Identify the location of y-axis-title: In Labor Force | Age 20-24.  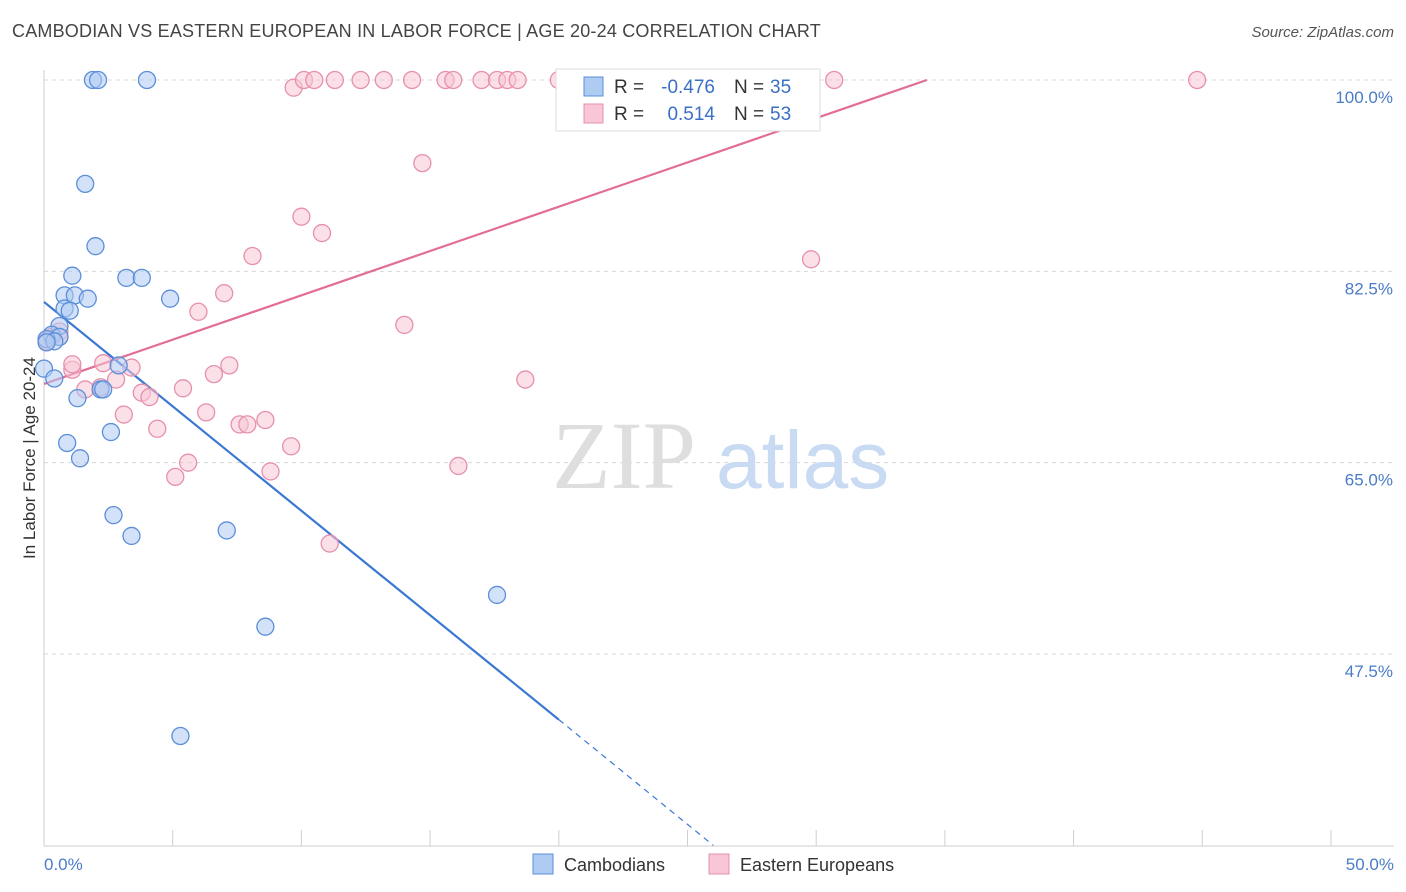
(29, 458).